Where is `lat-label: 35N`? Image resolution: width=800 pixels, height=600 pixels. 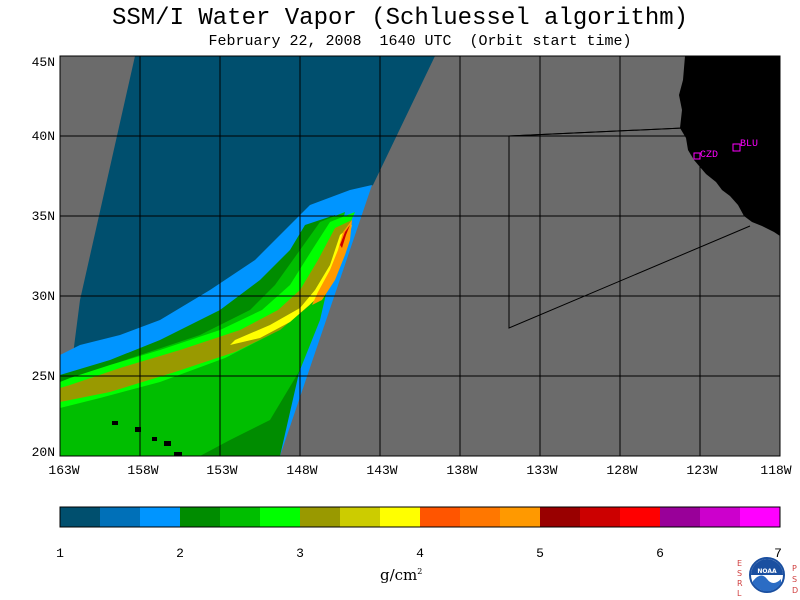 lat-label: 35N is located at coordinates (43, 216).